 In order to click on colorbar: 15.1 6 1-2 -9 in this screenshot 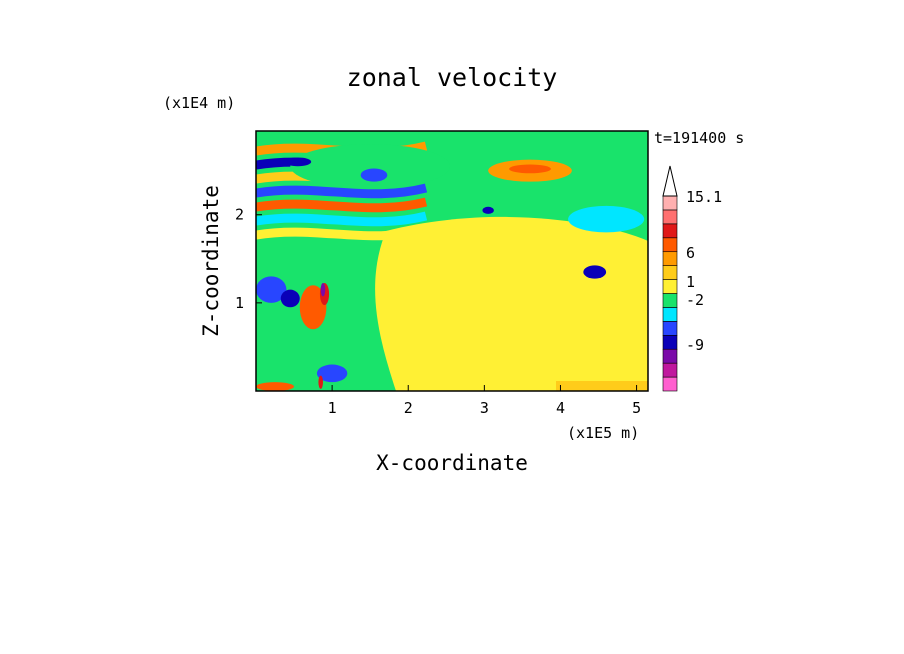, I will do `click(692, 278)`.